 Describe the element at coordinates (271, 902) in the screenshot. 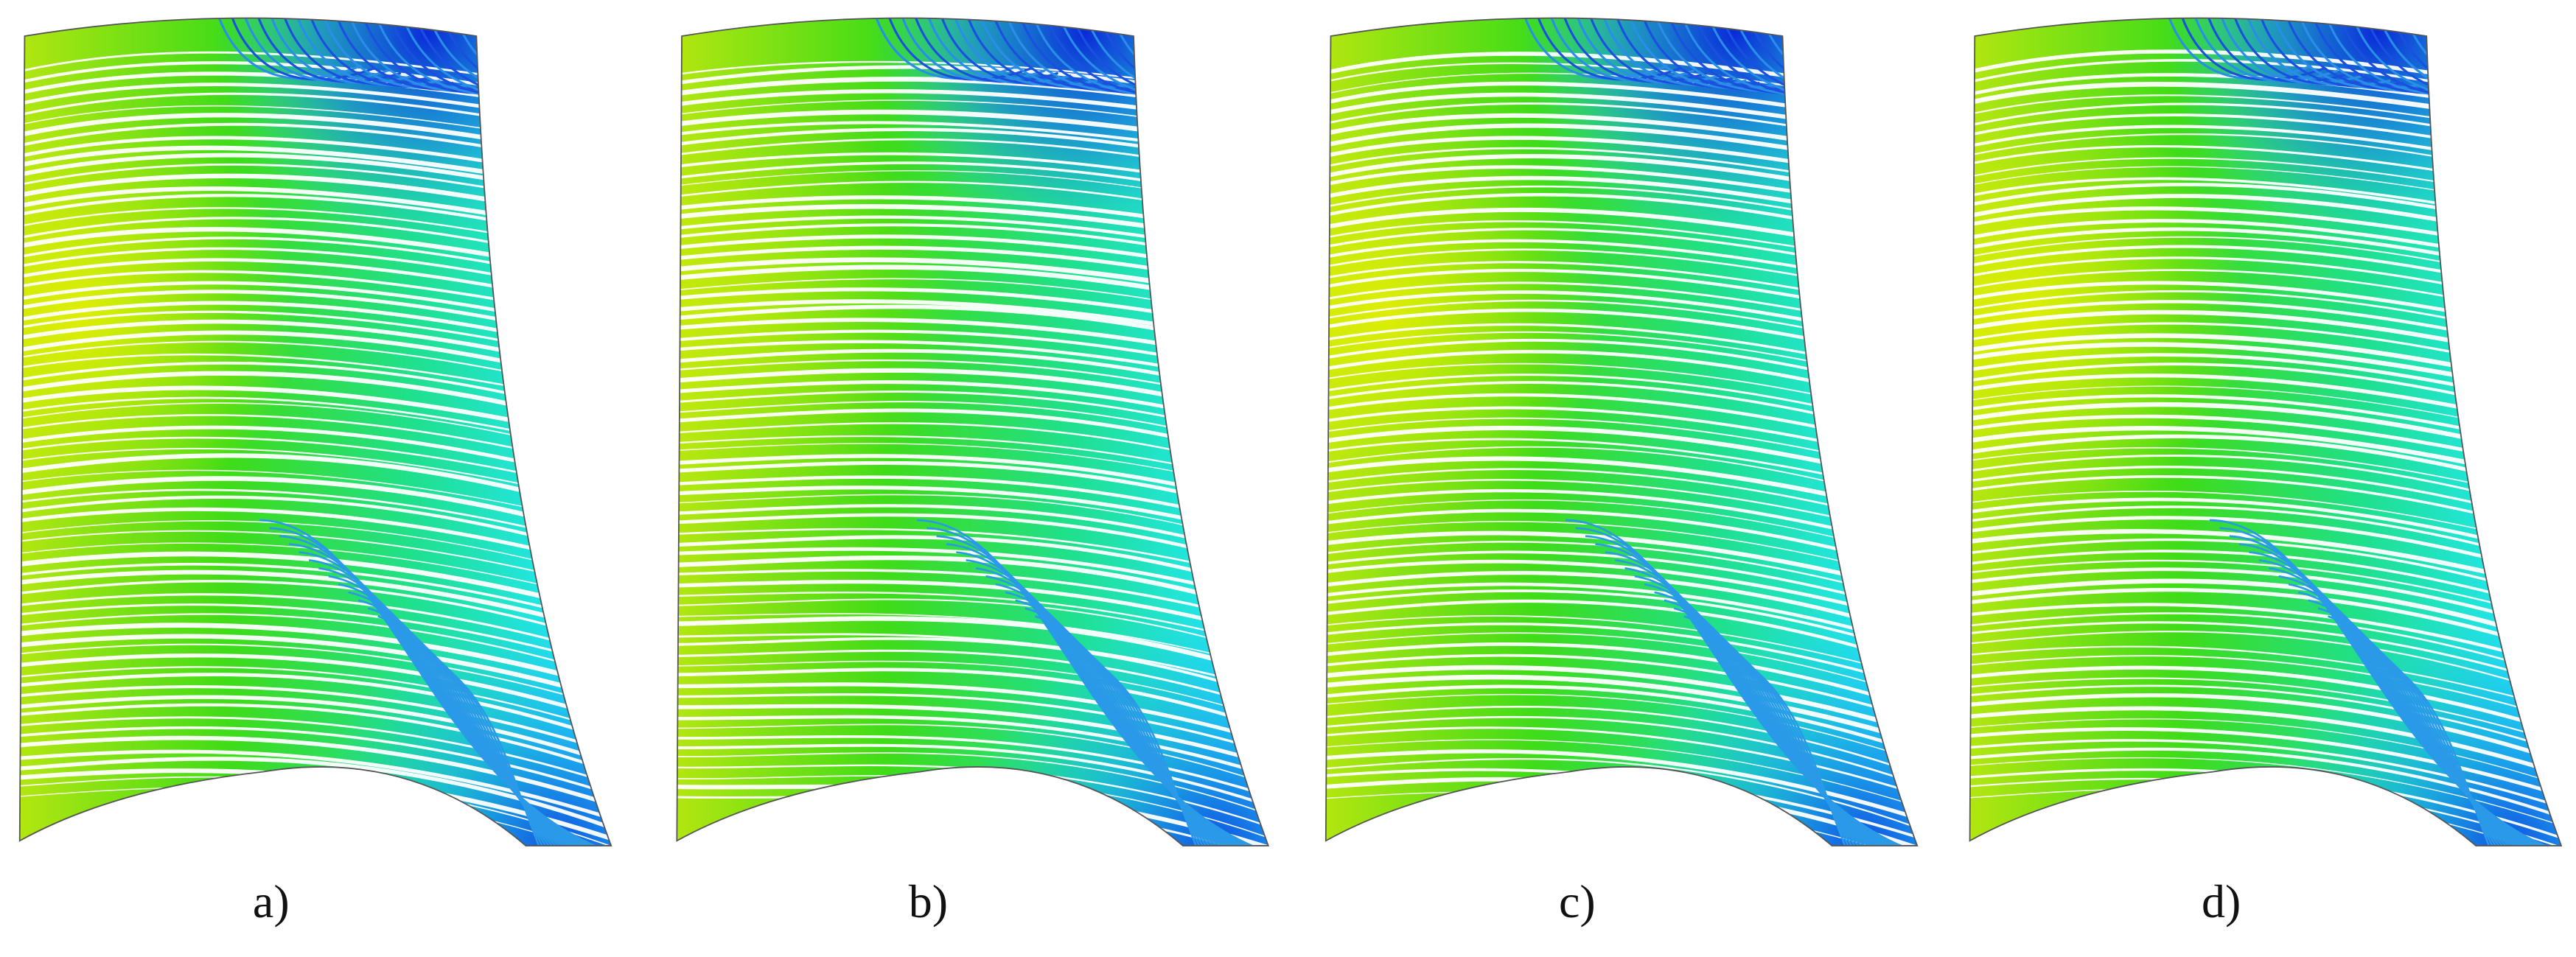

I see `panel-label: a)` at that location.